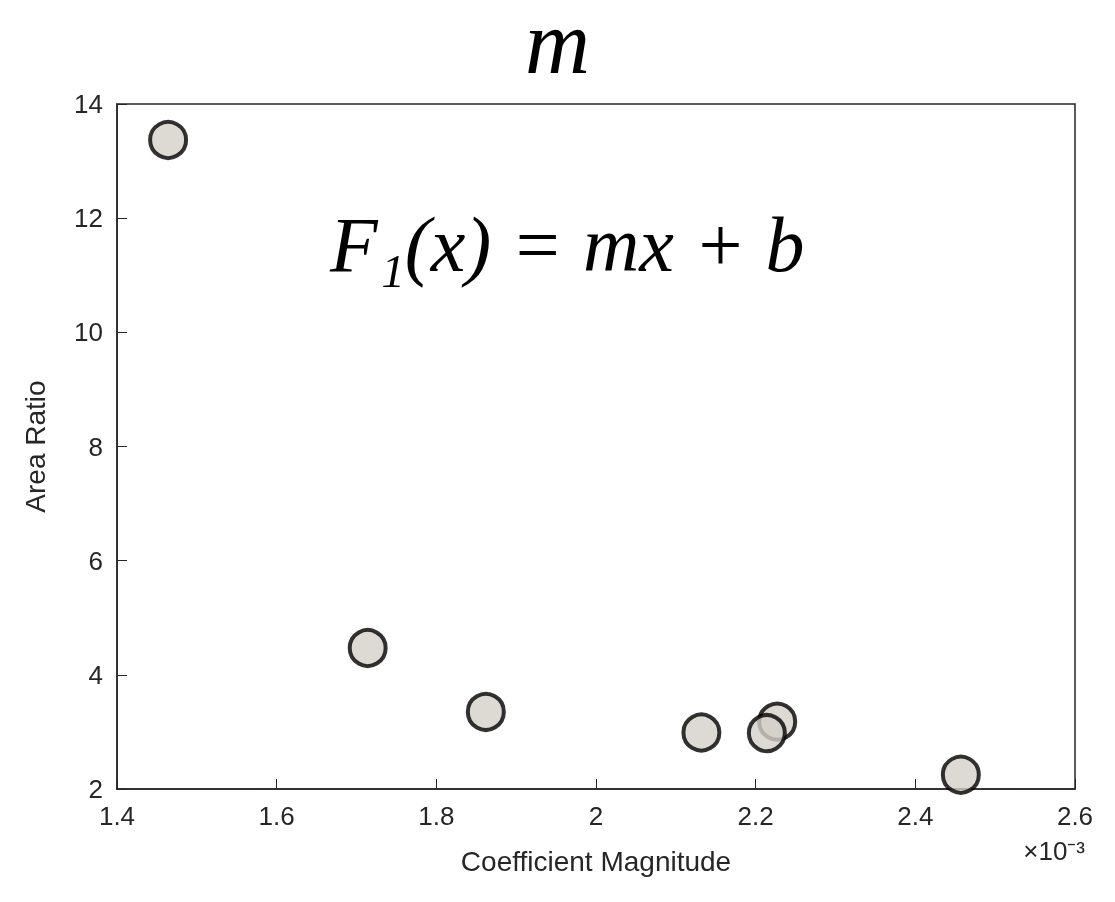  What do you see at coordinates (95, 789) in the screenshot?
I see `y-tick-label: 2` at bounding box center [95, 789].